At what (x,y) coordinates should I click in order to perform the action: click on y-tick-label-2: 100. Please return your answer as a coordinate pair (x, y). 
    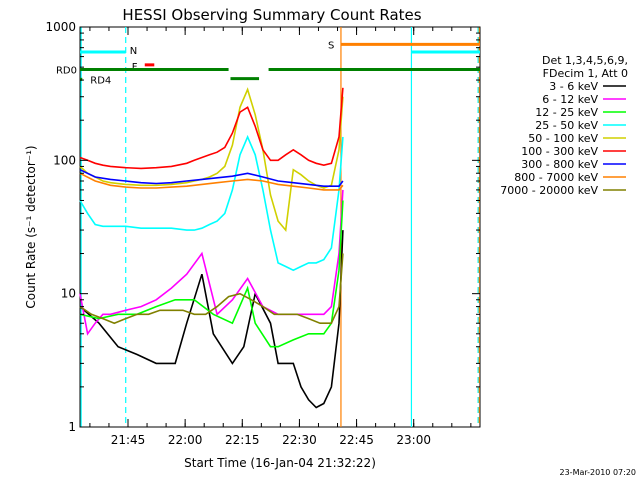
    Looking at the image, I should click on (64, 160).